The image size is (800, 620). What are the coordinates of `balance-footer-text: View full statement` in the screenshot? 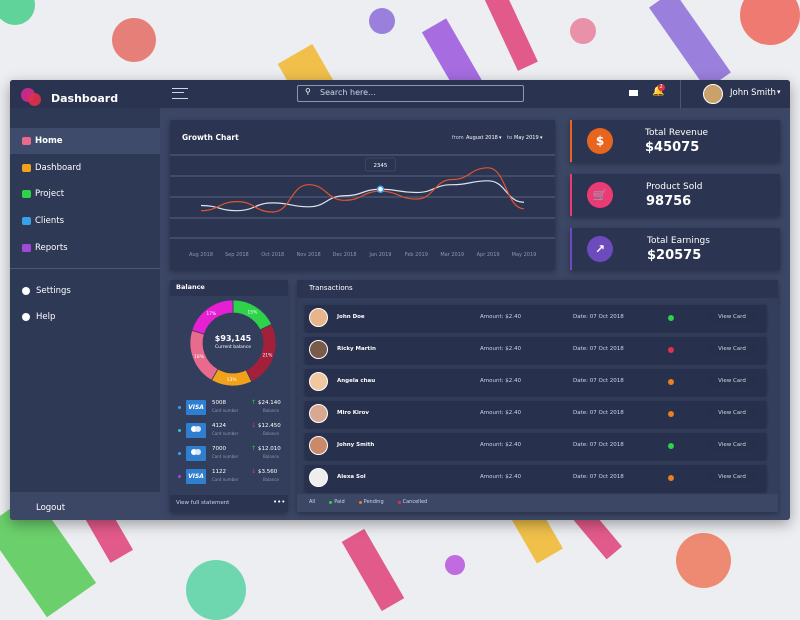 It's located at (203, 503).